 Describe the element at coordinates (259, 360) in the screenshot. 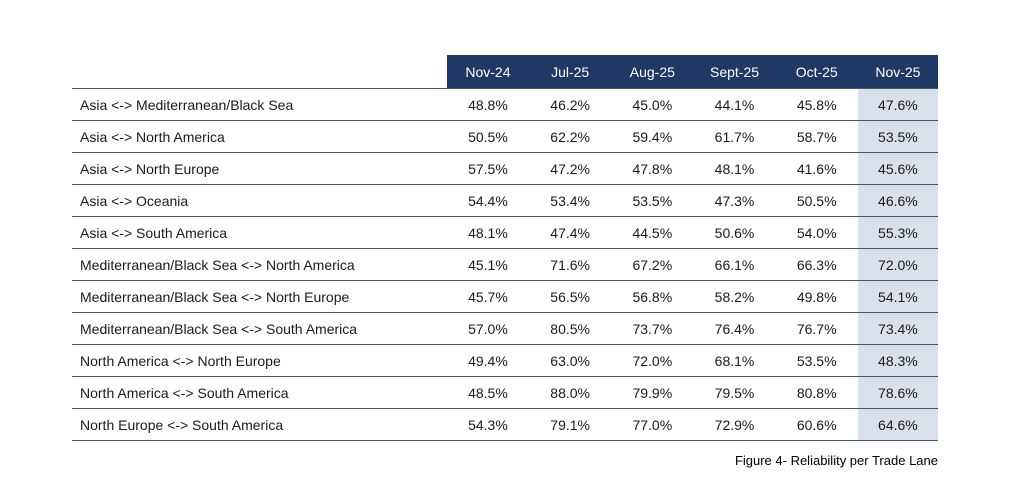

I see `trade-lane-cell: North America <-> North Europe` at that location.